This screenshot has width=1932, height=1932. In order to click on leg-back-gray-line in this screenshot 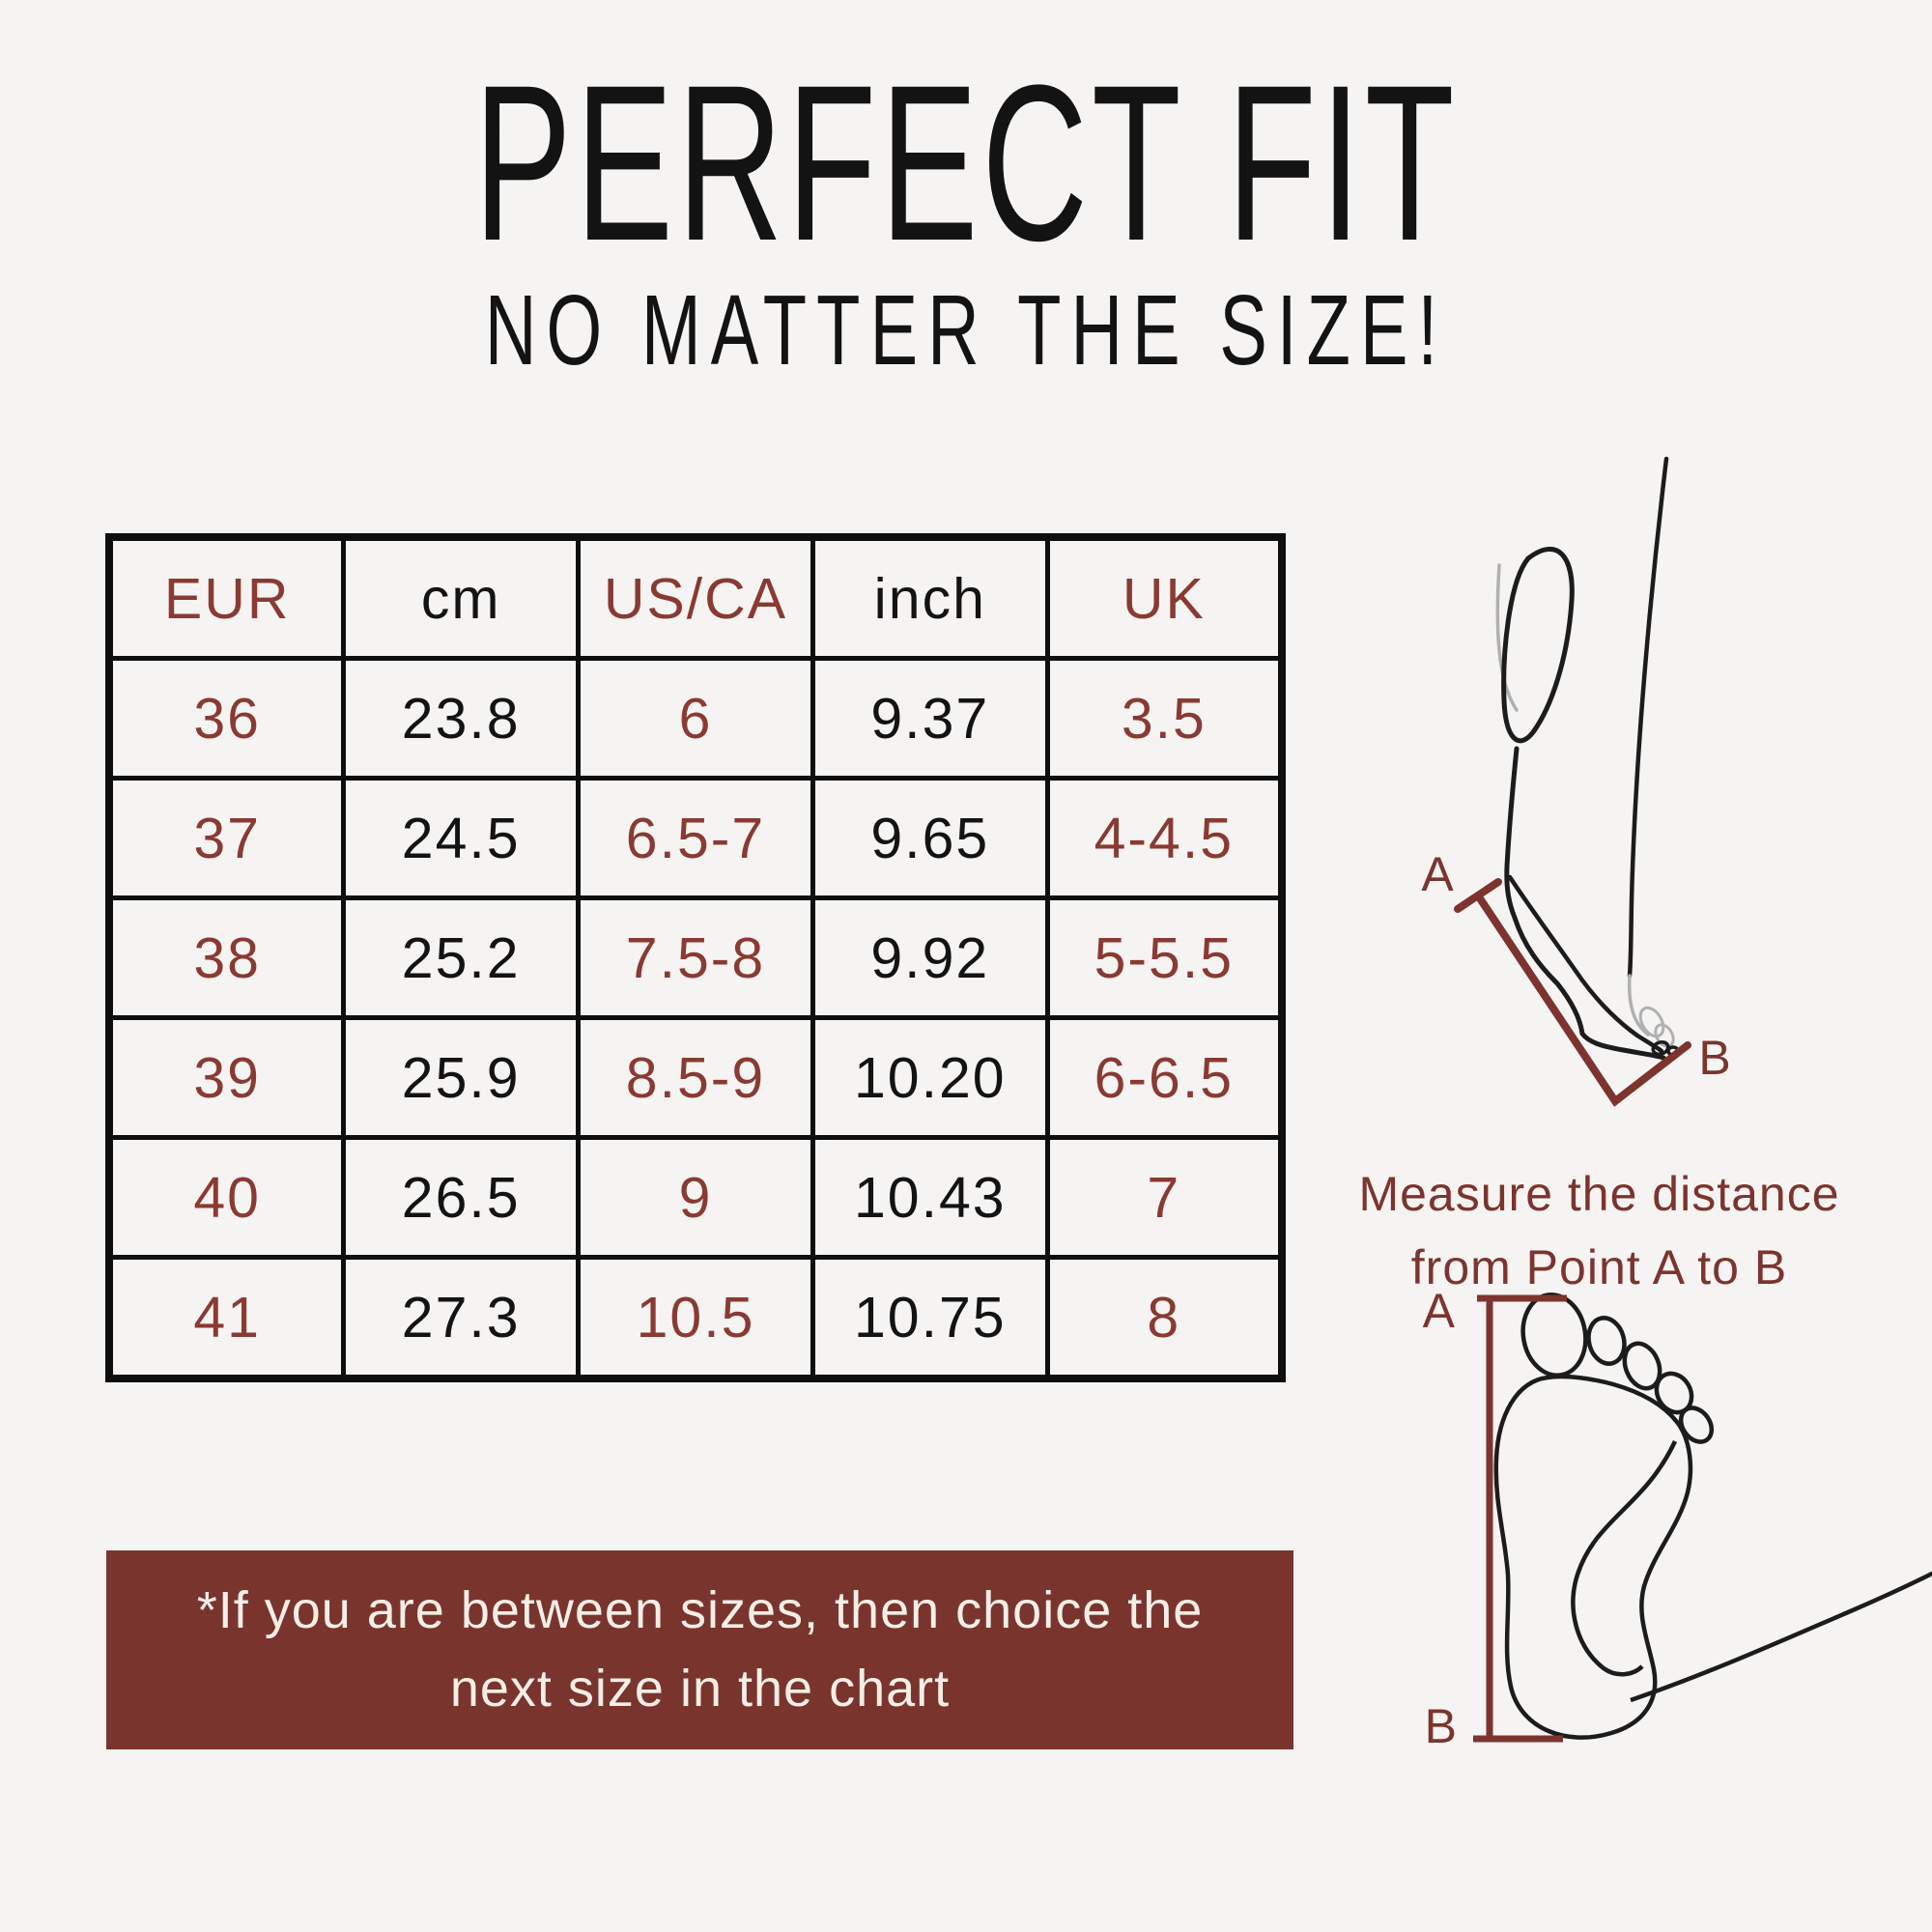, I will do `click(1638, 1005)`.